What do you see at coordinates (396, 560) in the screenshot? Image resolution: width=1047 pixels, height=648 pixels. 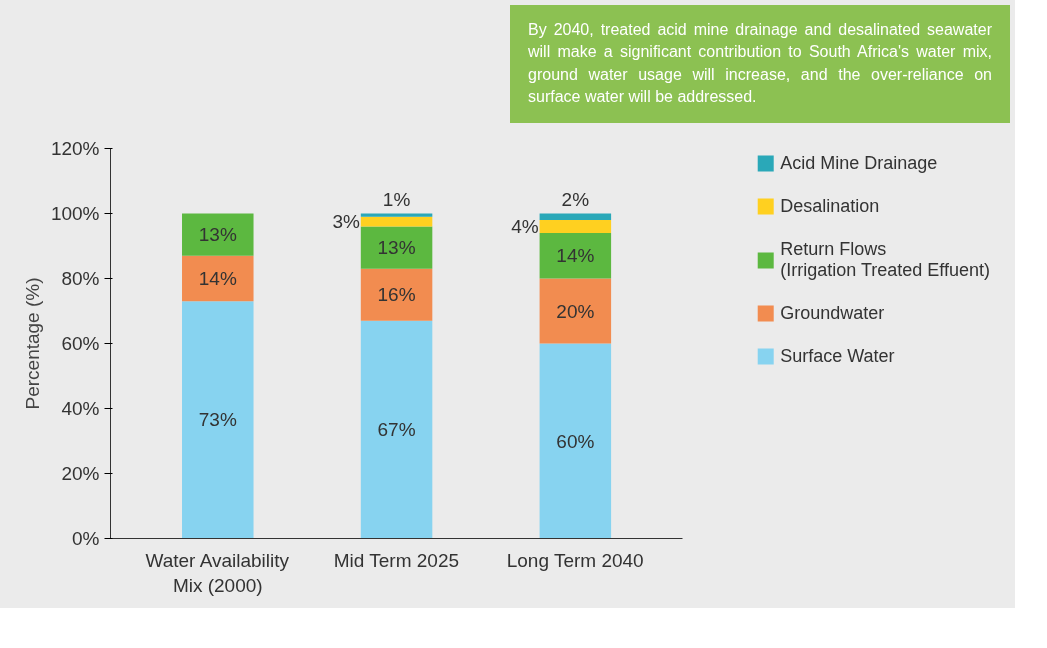 I see `x-tick-label: Mid Term 2025` at bounding box center [396, 560].